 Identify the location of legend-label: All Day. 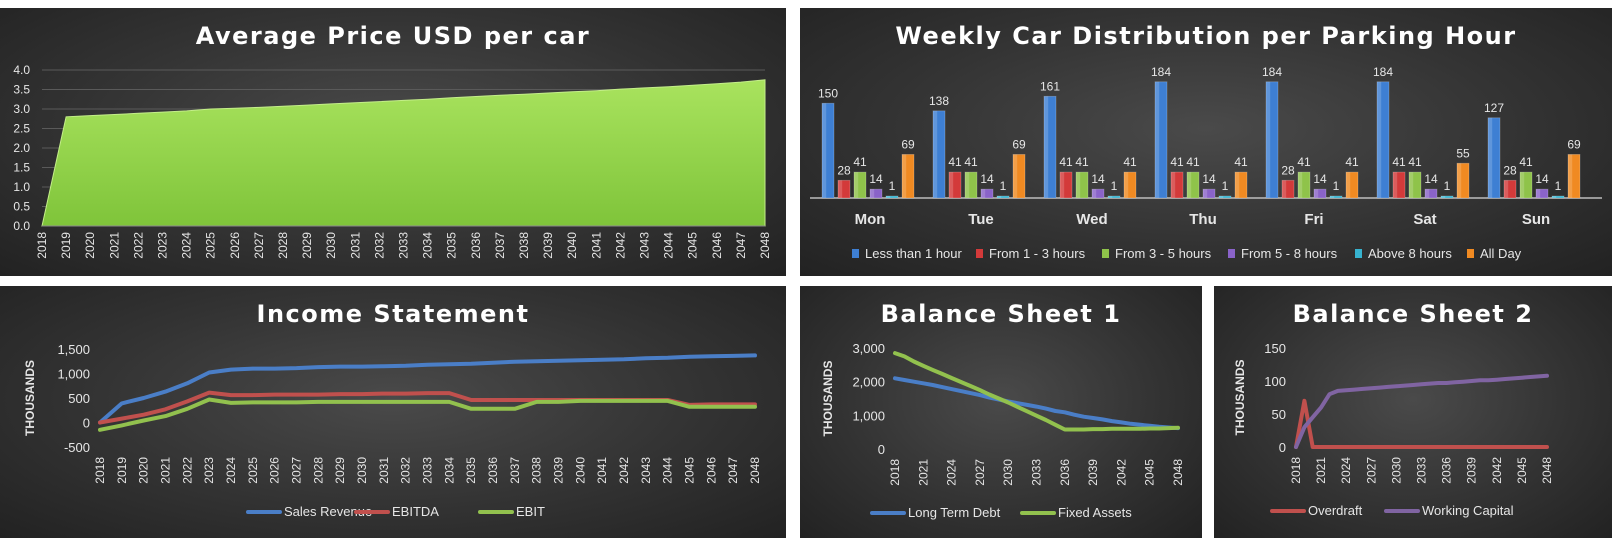
(1501, 253).